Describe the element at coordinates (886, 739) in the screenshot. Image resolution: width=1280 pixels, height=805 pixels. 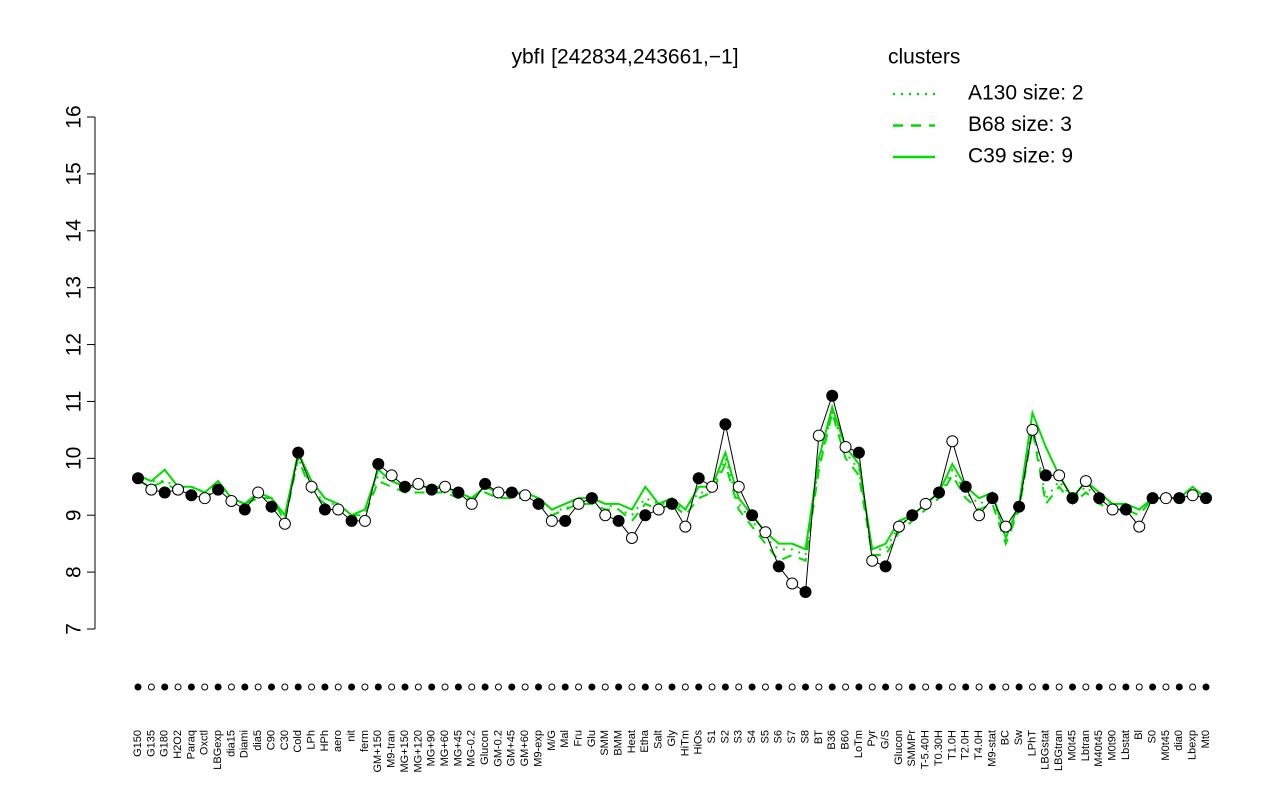
I see `x-tick-label: G/S` at that location.